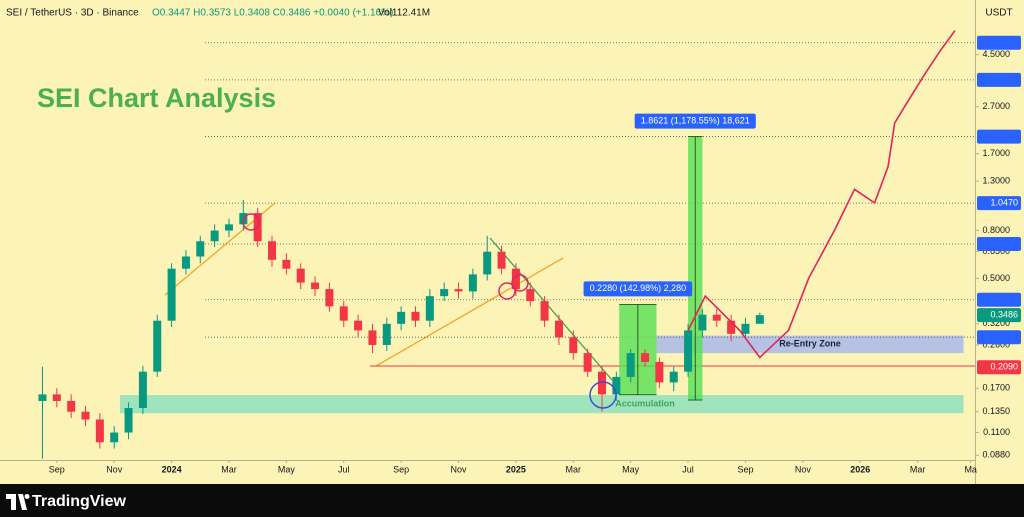 The image size is (1024, 517). I want to click on y-tick-label: 0.6500, so click(996, 251).